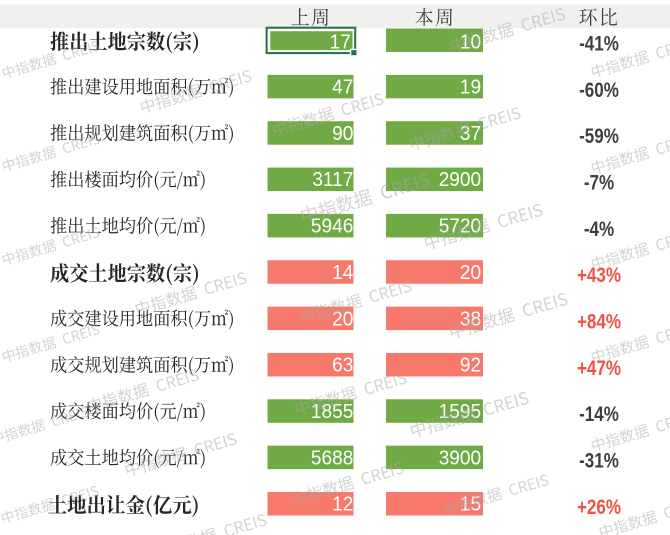 The height and width of the screenshot is (535, 670). What do you see at coordinates (599, 368) in the screenshot?
I see `svg-text: +47%` at bounding box center [599, 368].